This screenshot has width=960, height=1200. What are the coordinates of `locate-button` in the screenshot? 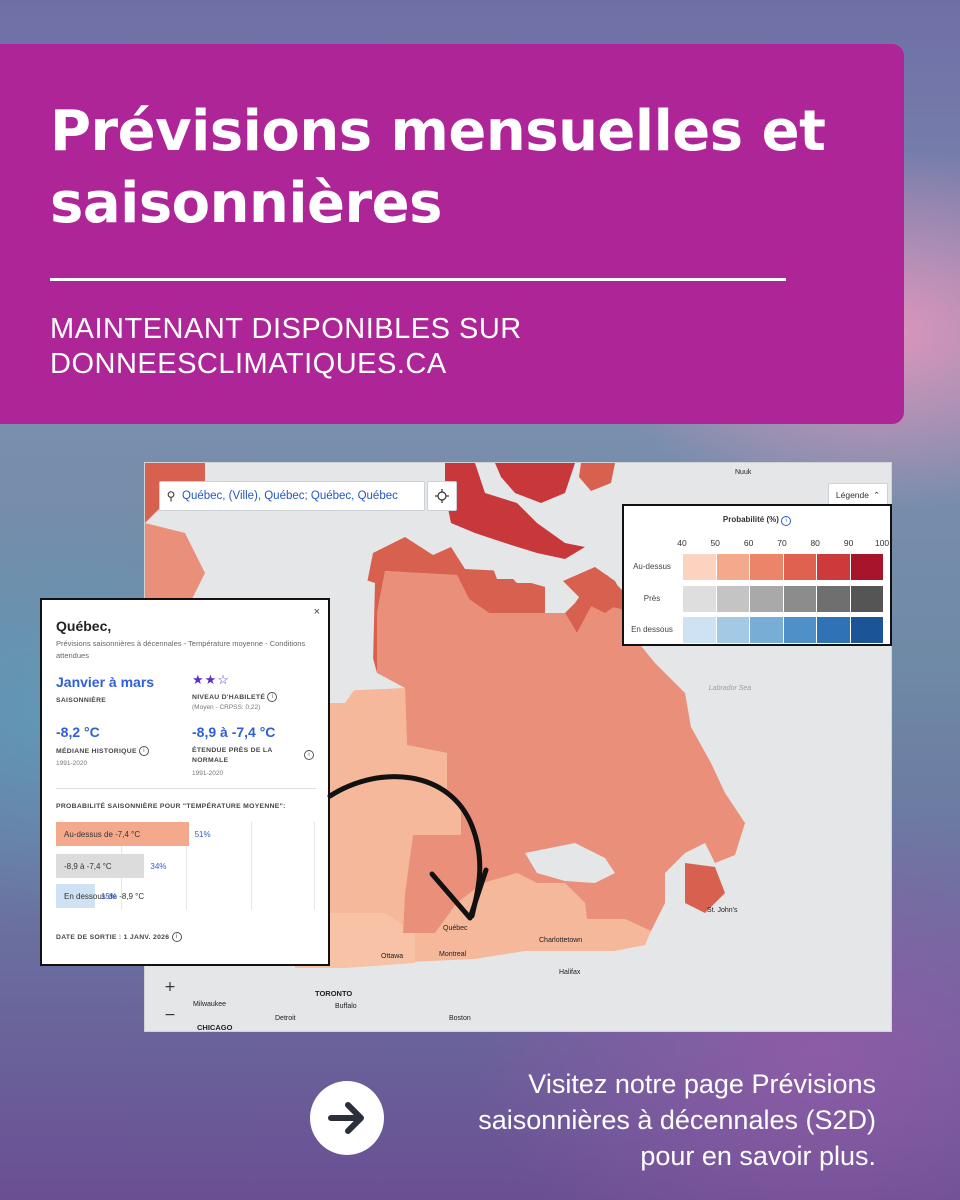 It's located at (442, 496).